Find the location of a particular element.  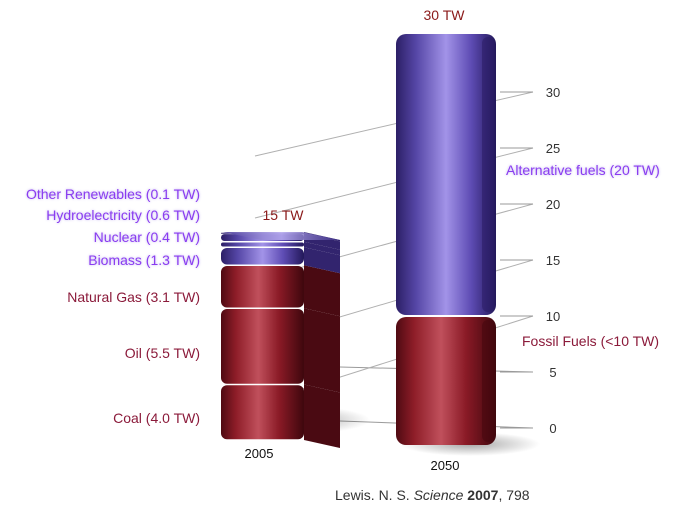

citation-author: Lewis. N. S. is located at coordinates (372, 495).